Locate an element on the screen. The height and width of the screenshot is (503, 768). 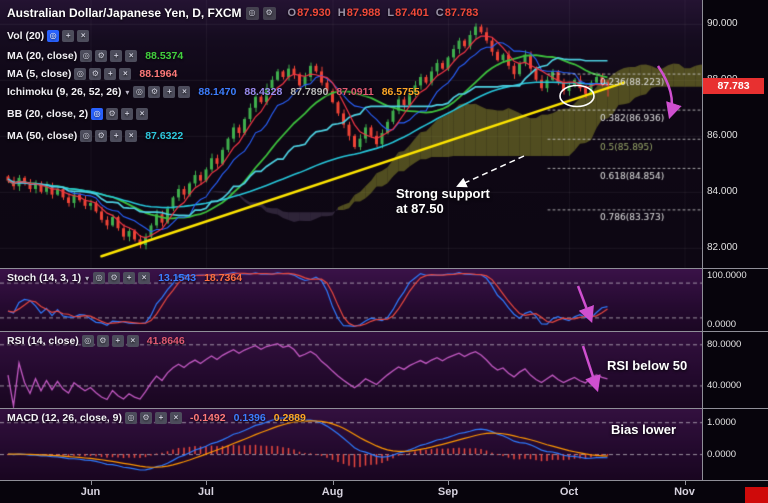
legend-row-volume: Vol (20) ◎ + × is located at coordinates (48, 36).